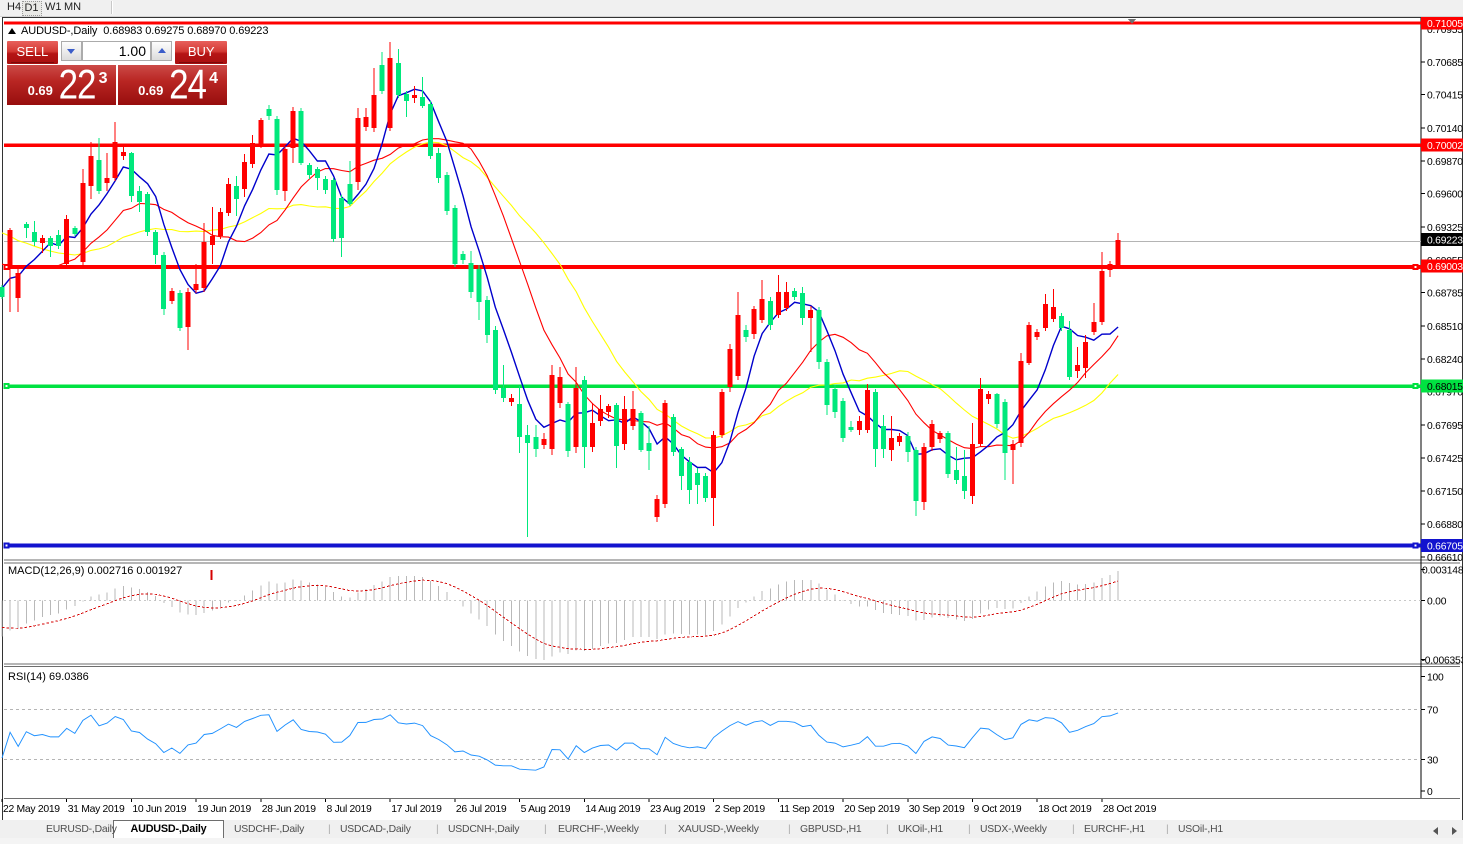 The width and height of the screenshot is (1463, 844). I want to click on svg-text: 0.68015, so click(1445, 387).